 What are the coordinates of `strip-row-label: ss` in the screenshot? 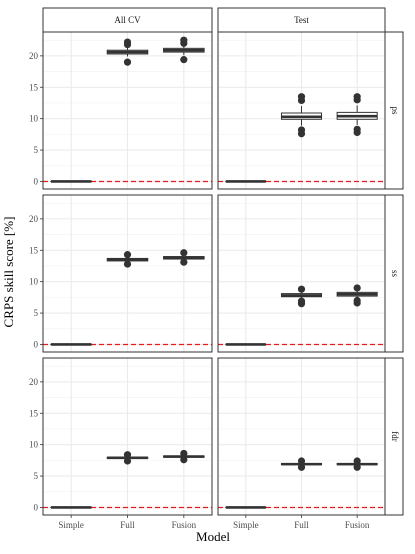 It's located at (395, 274).